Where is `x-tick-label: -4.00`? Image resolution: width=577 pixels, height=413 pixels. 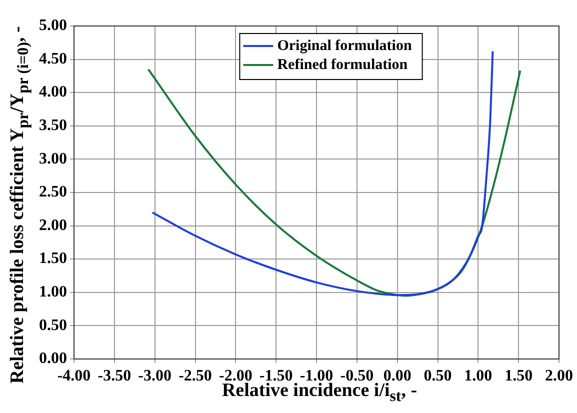
x-tick-label: -4.00 is located at coordinates (74, 376).